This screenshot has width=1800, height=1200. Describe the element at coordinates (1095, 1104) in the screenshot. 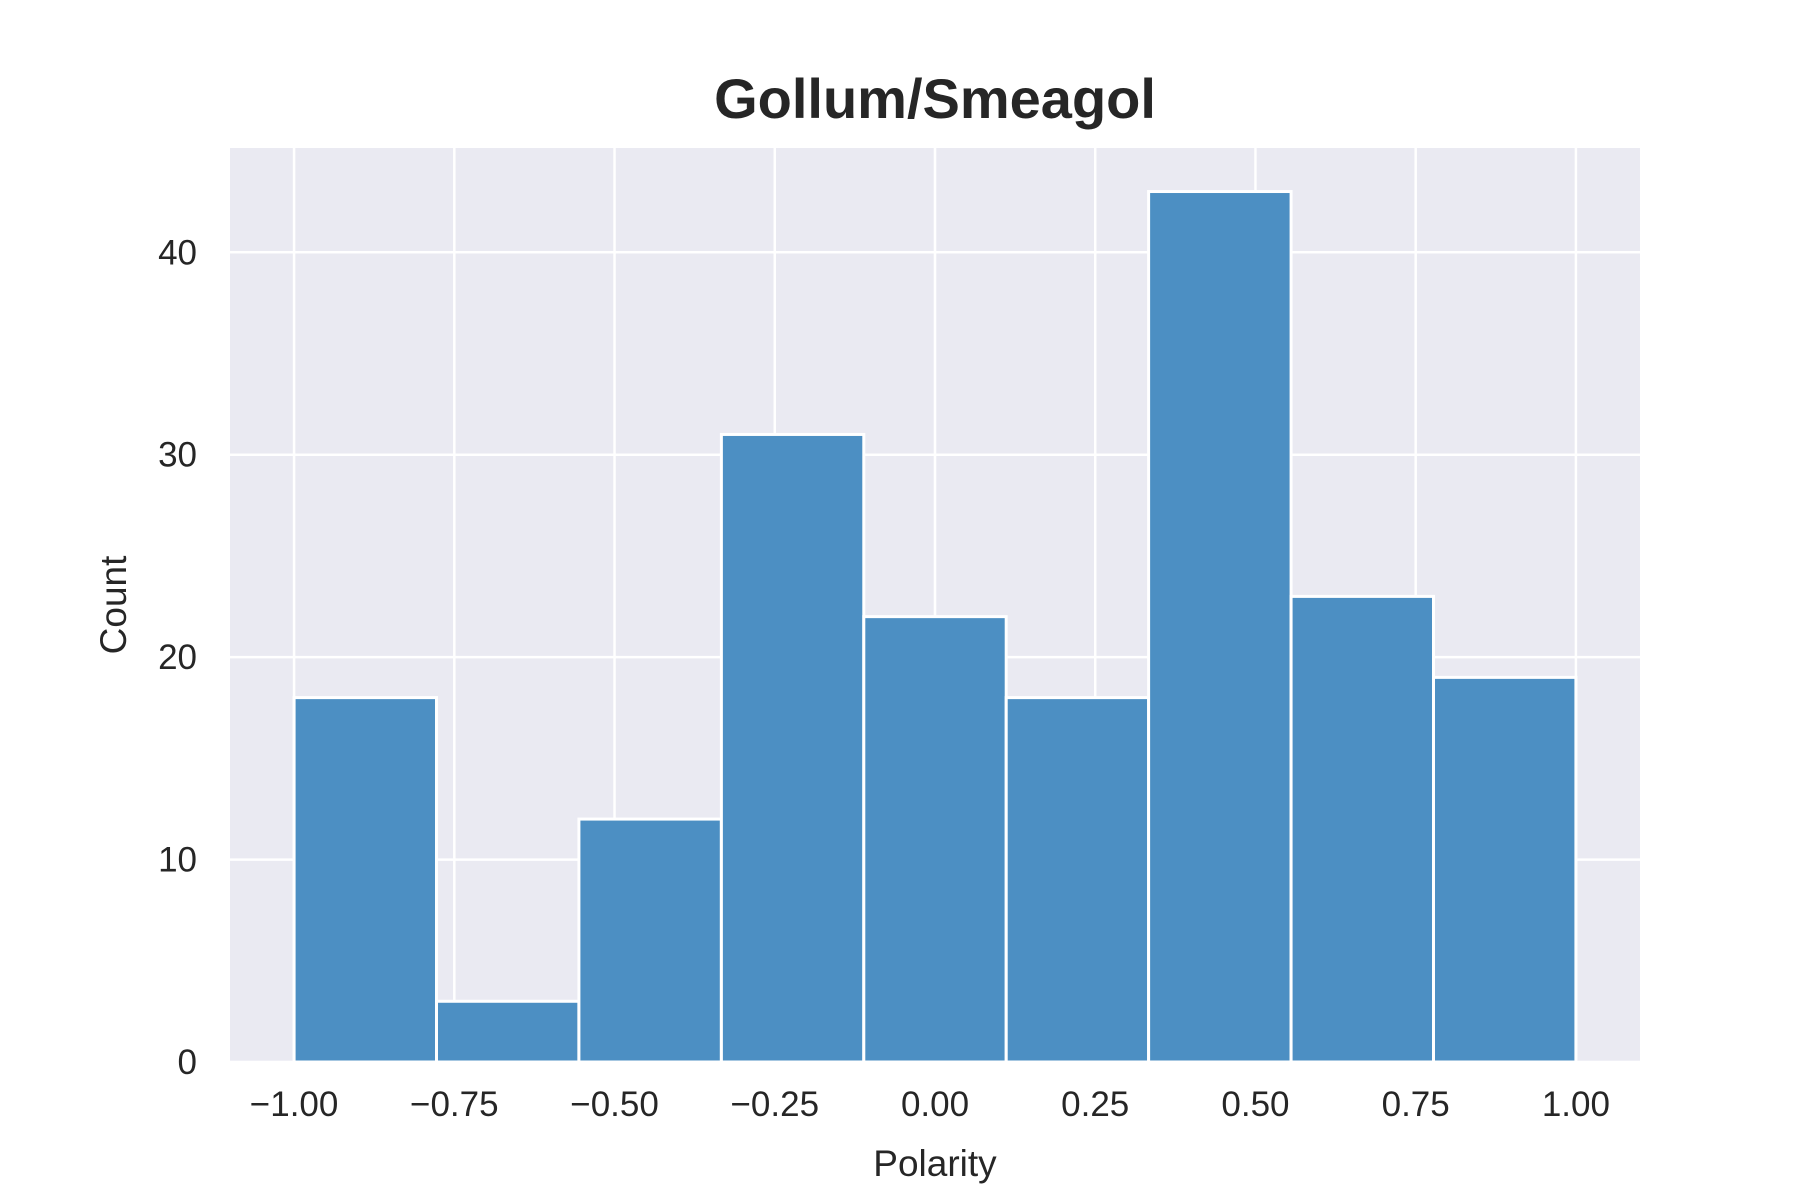

I see `x-tick-label: 0.25` at that location.